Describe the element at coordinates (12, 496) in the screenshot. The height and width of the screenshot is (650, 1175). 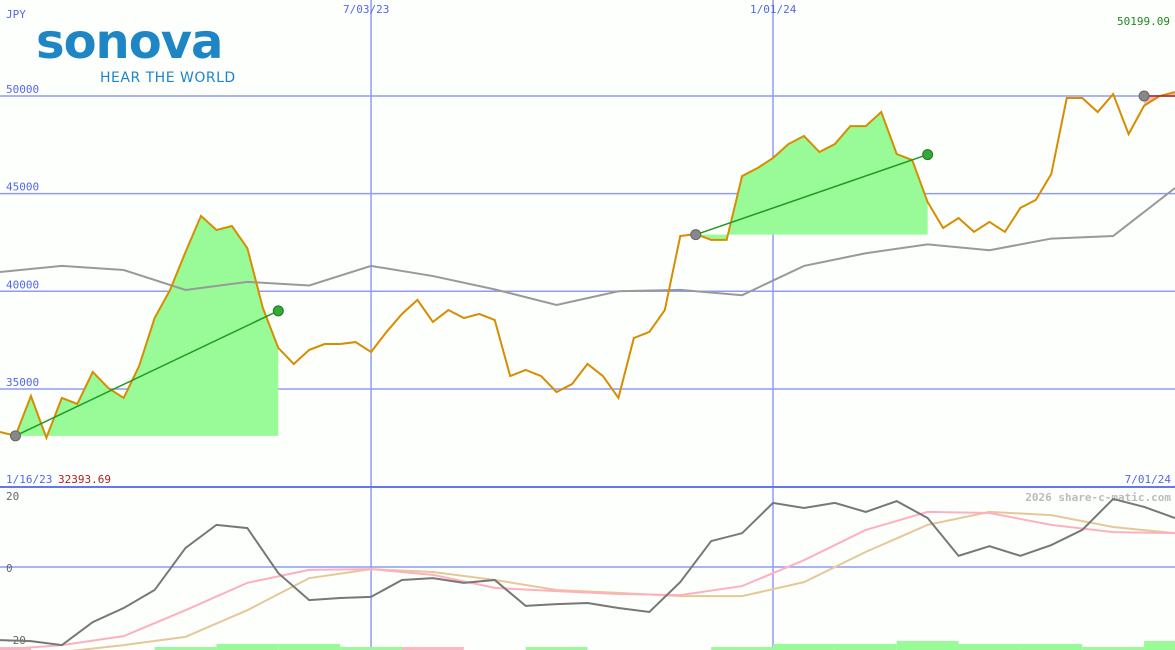
I see `indicator-tick-label: 20` at that location.